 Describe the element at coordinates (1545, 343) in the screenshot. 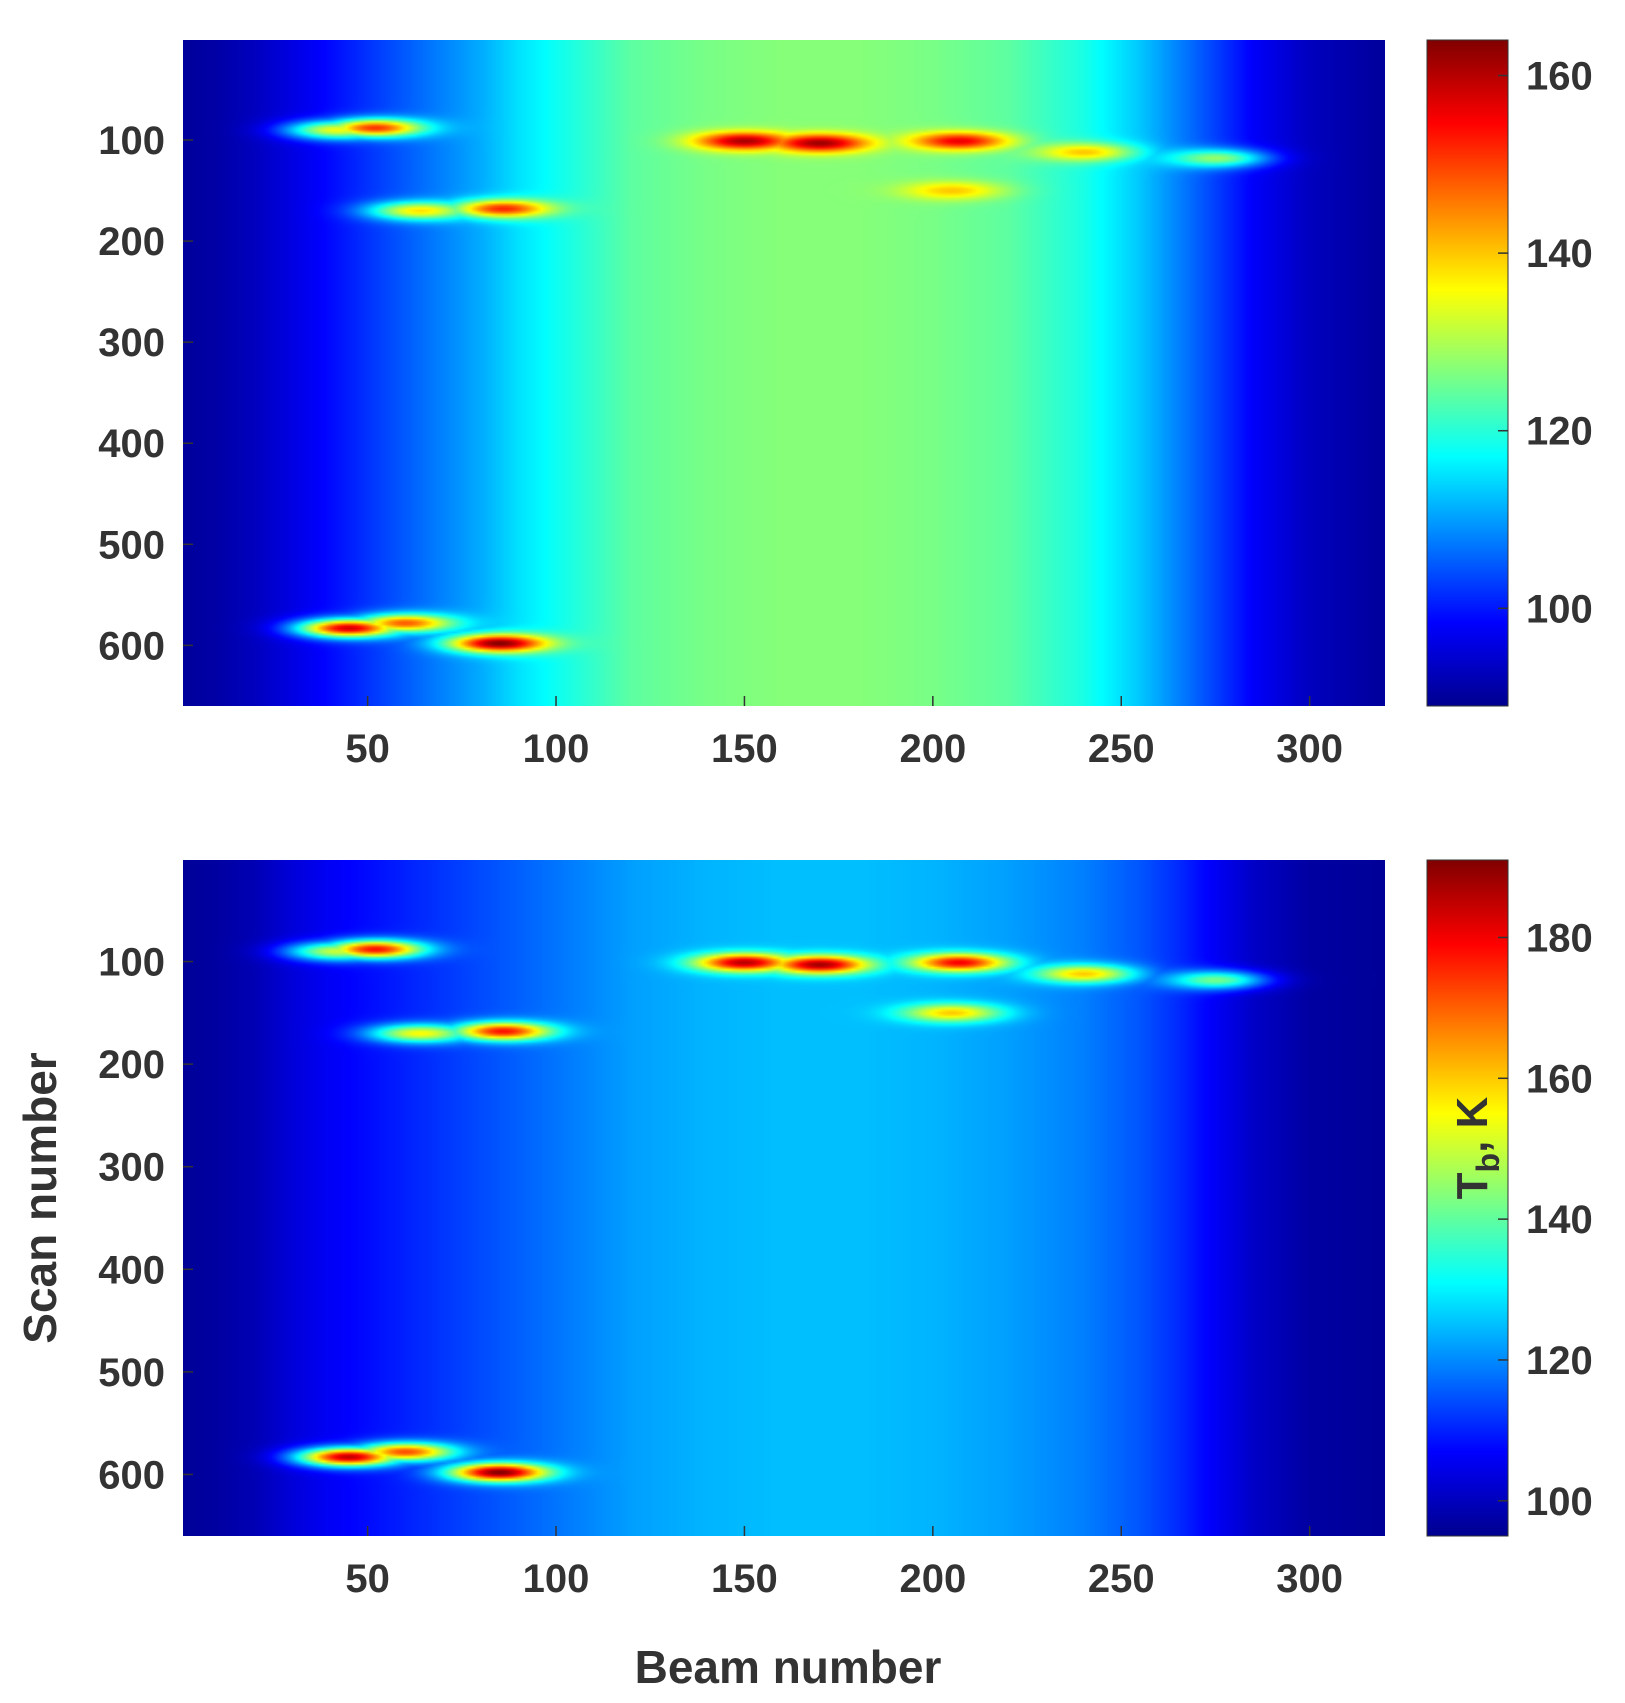

I see `colorbar-ticks-top: 100 120 140 160` at that location.